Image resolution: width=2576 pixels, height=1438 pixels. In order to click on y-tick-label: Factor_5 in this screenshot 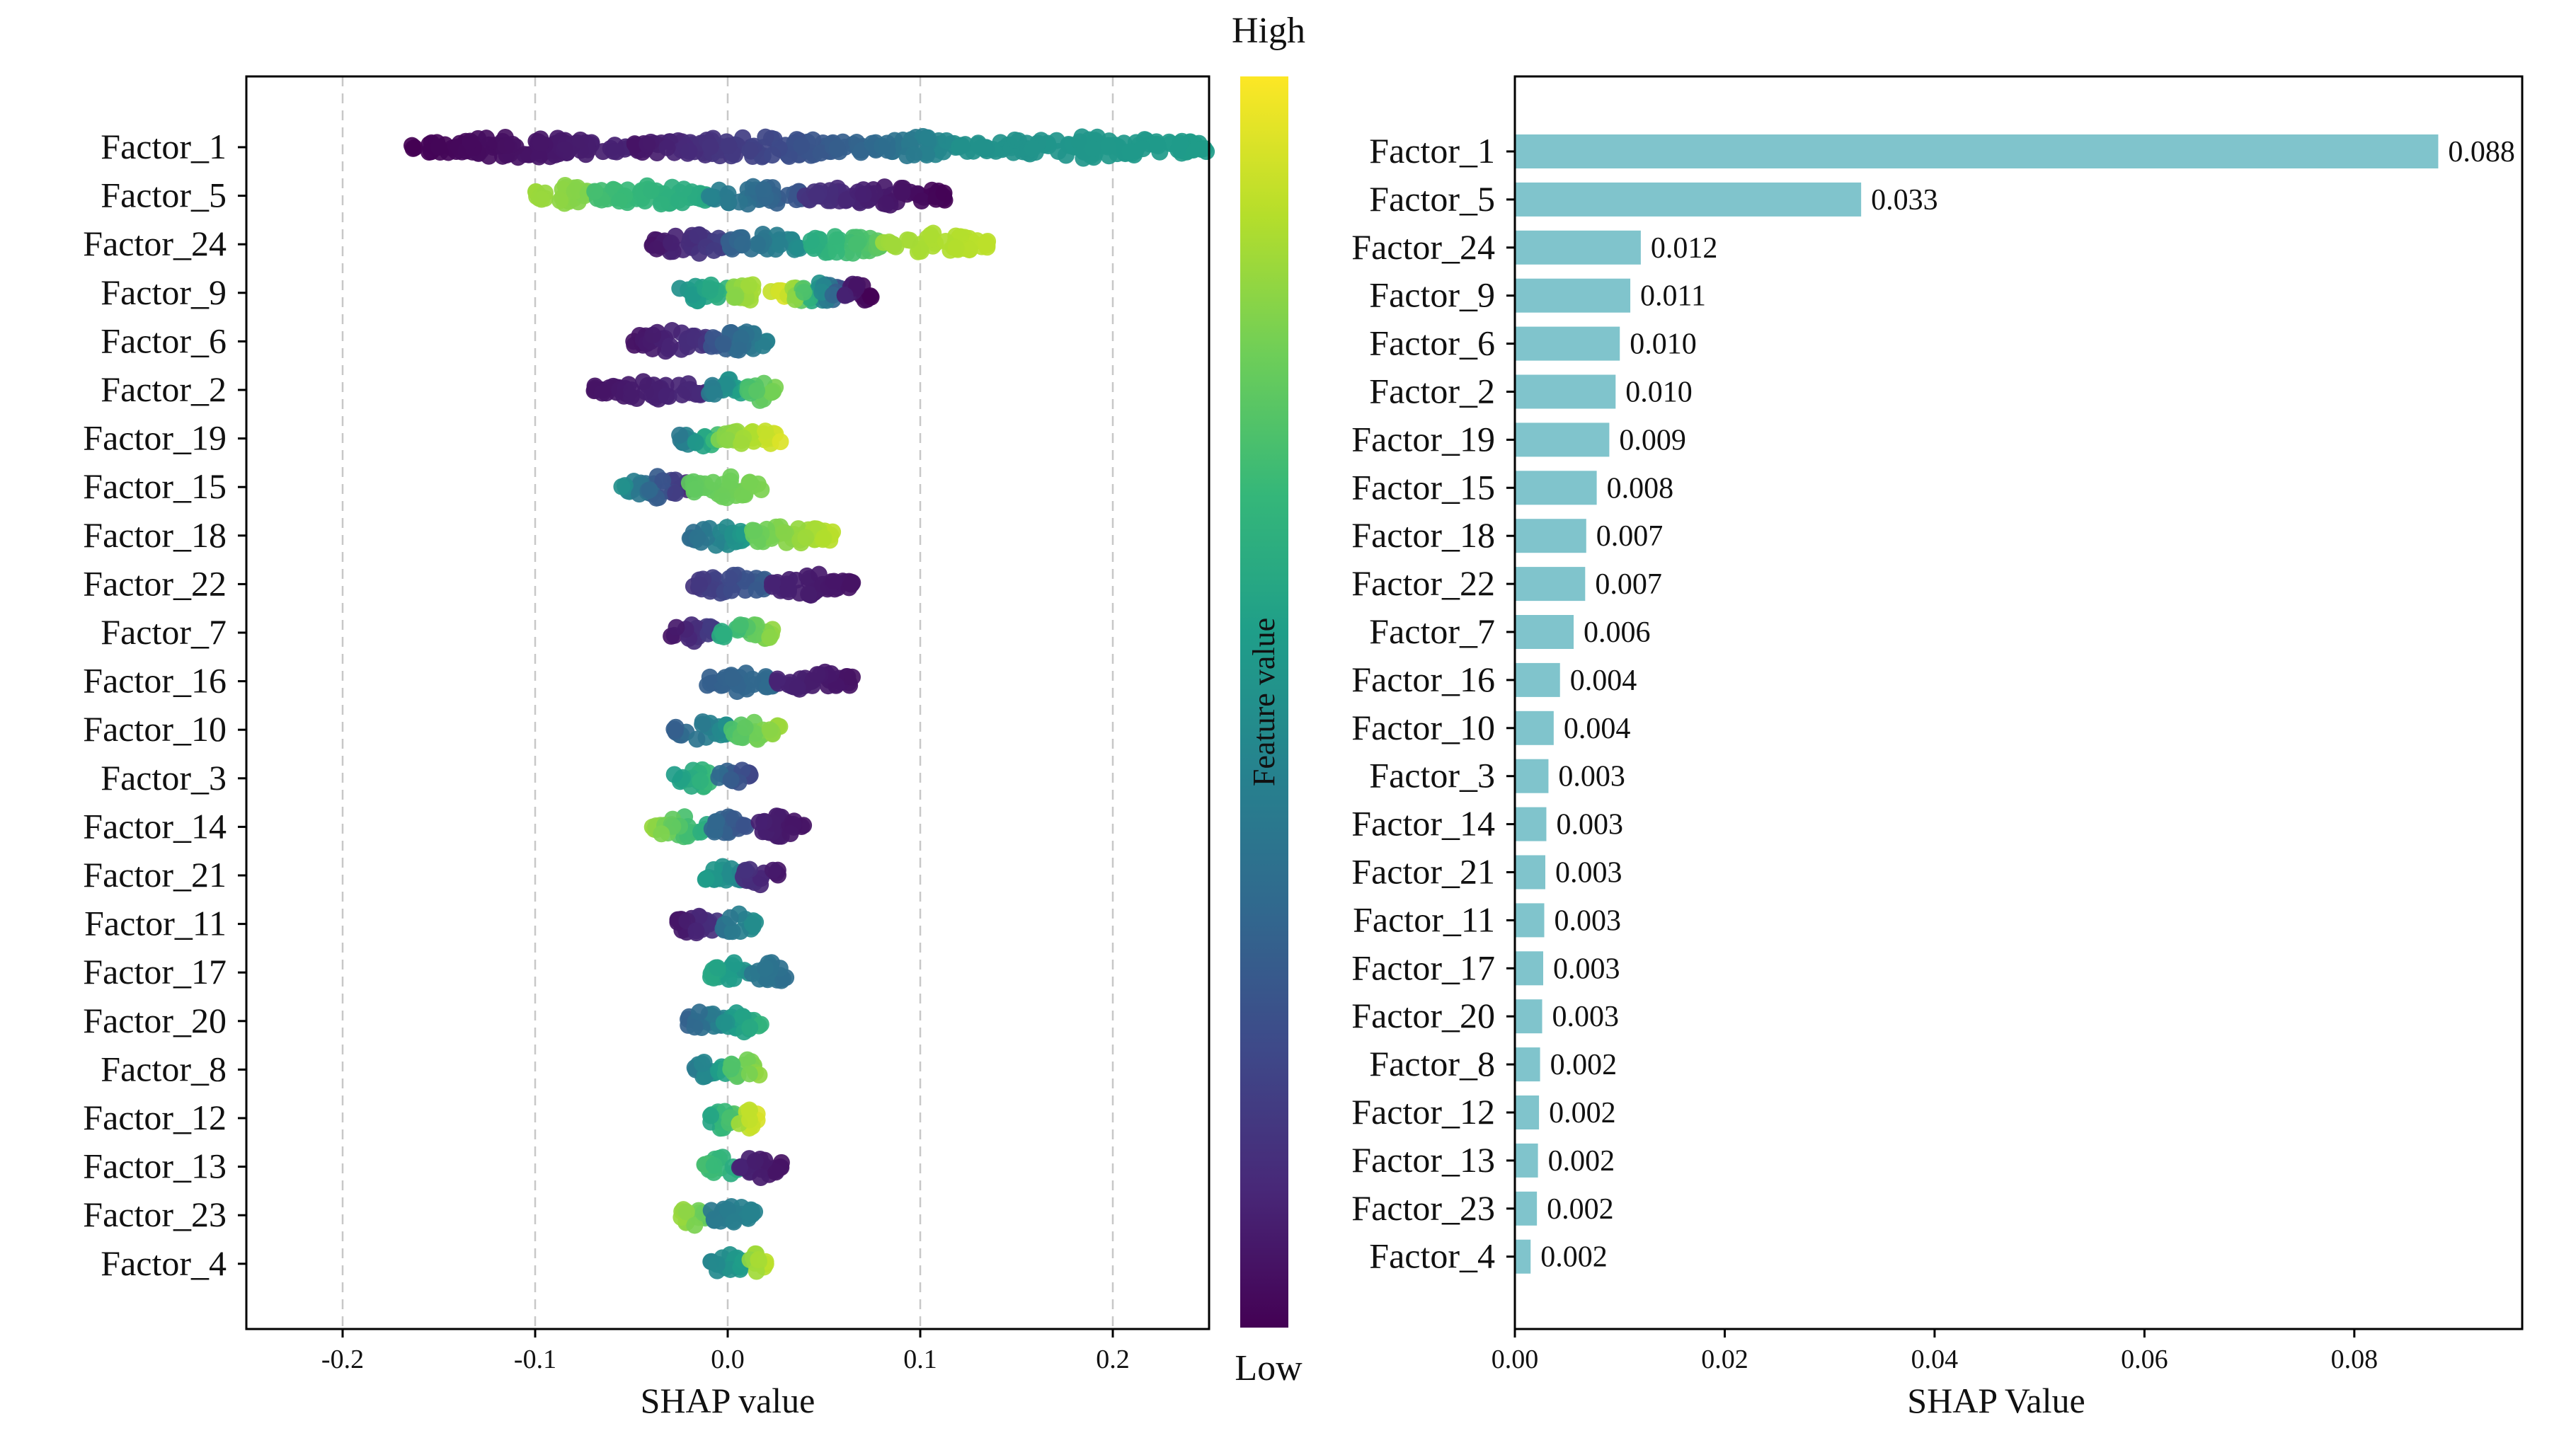, I will do `click(1432, 199)`.